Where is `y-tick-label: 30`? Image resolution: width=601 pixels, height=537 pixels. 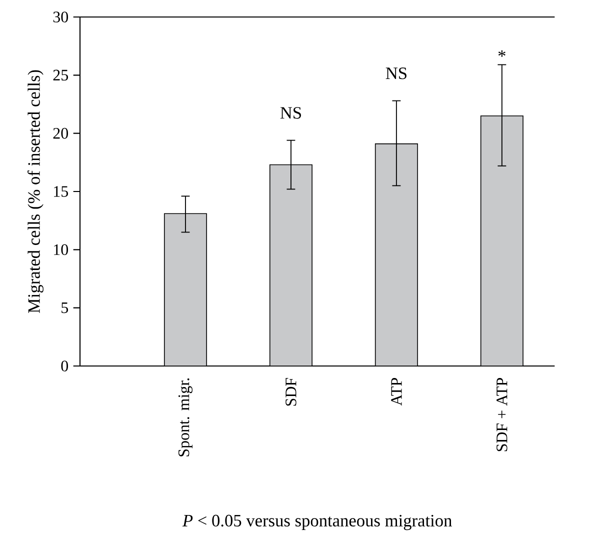
y-tick-label: 30 is located at coordinates (60, 17).